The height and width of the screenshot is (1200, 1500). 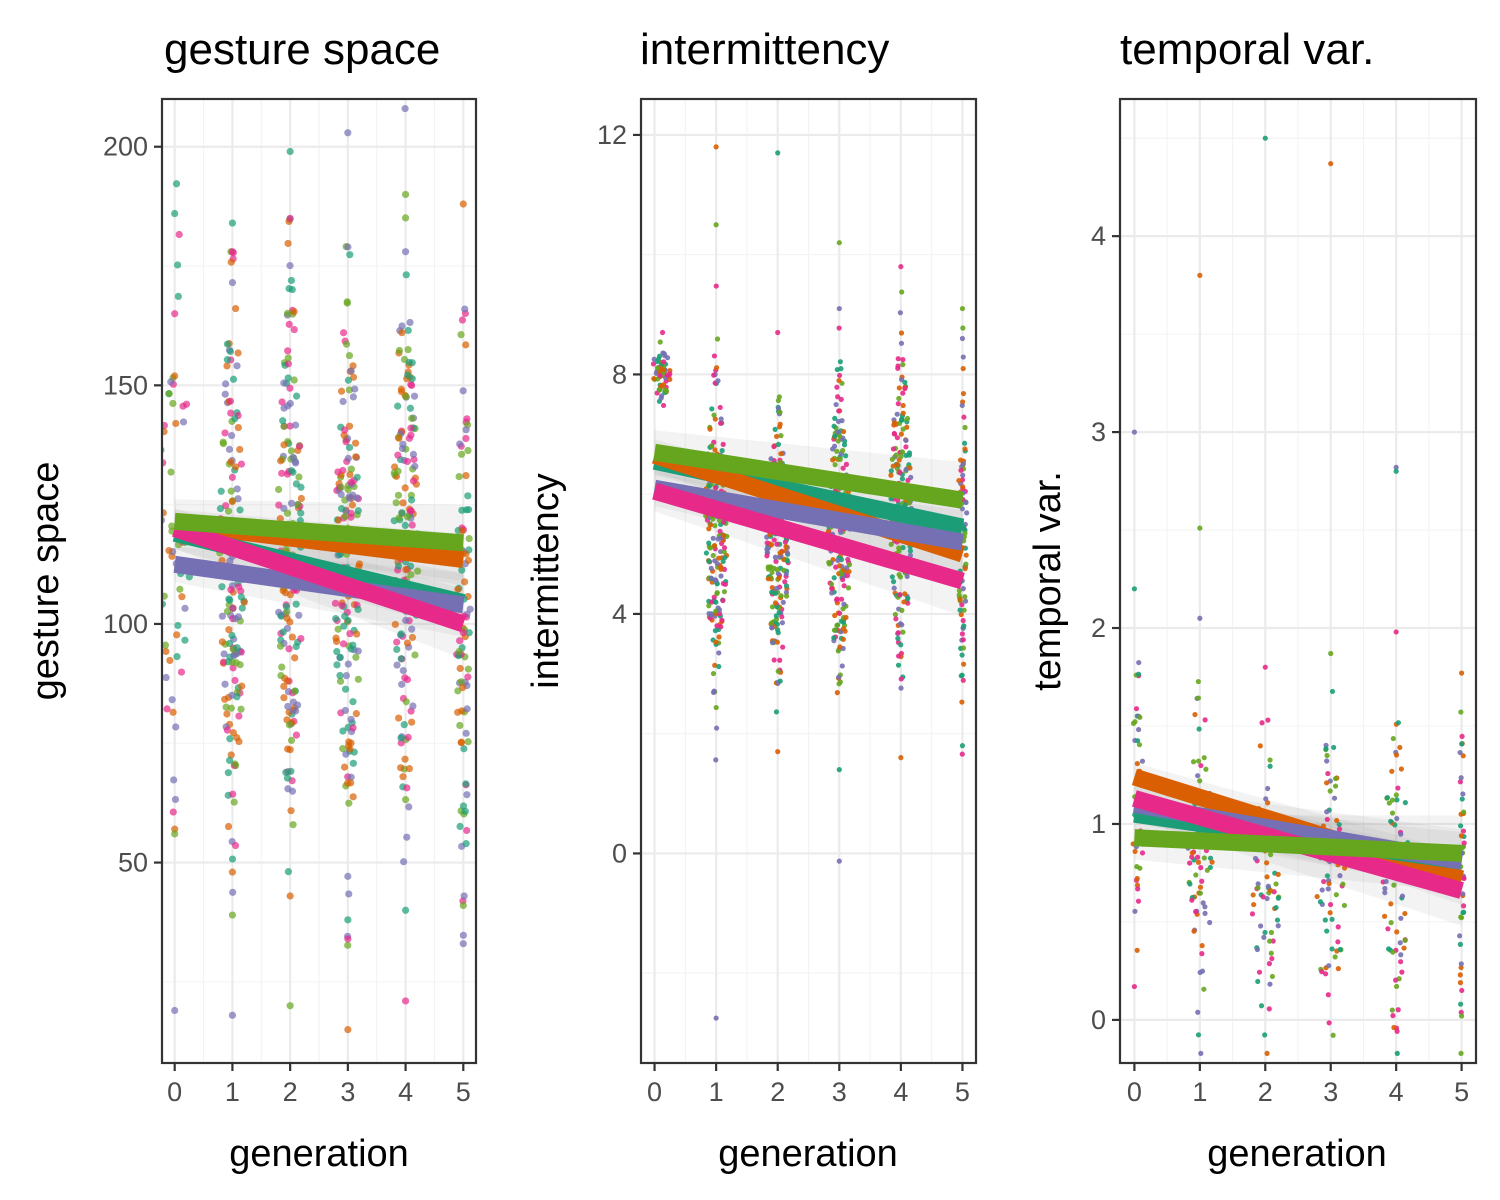 I want to click on y-tick-label: 200, so click(x=125, y=147).